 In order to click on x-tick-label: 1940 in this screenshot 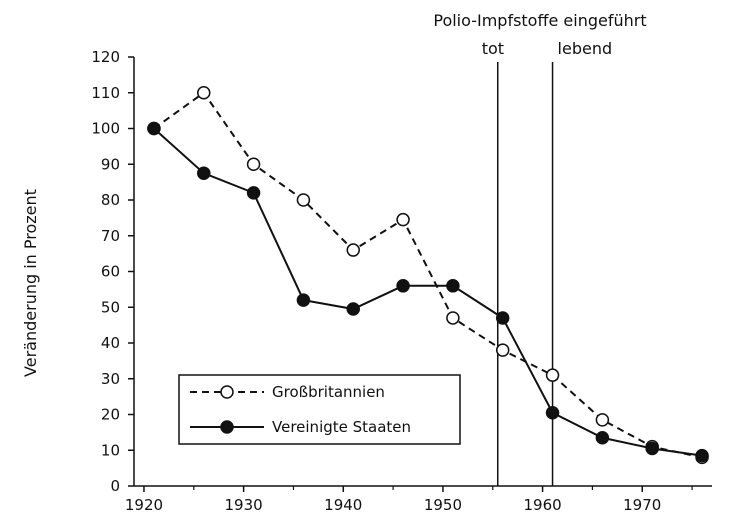, I will do `click(343, 505)`.